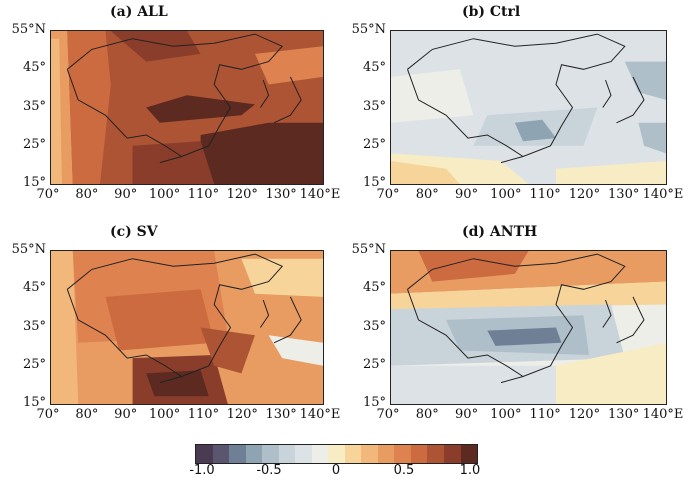 Image resolution: width=700 pixels, height=487 pixels. Describe the element at coordinates (470, 470) in the screenshot. I see `colorbar-tick: 1.0` at that location.